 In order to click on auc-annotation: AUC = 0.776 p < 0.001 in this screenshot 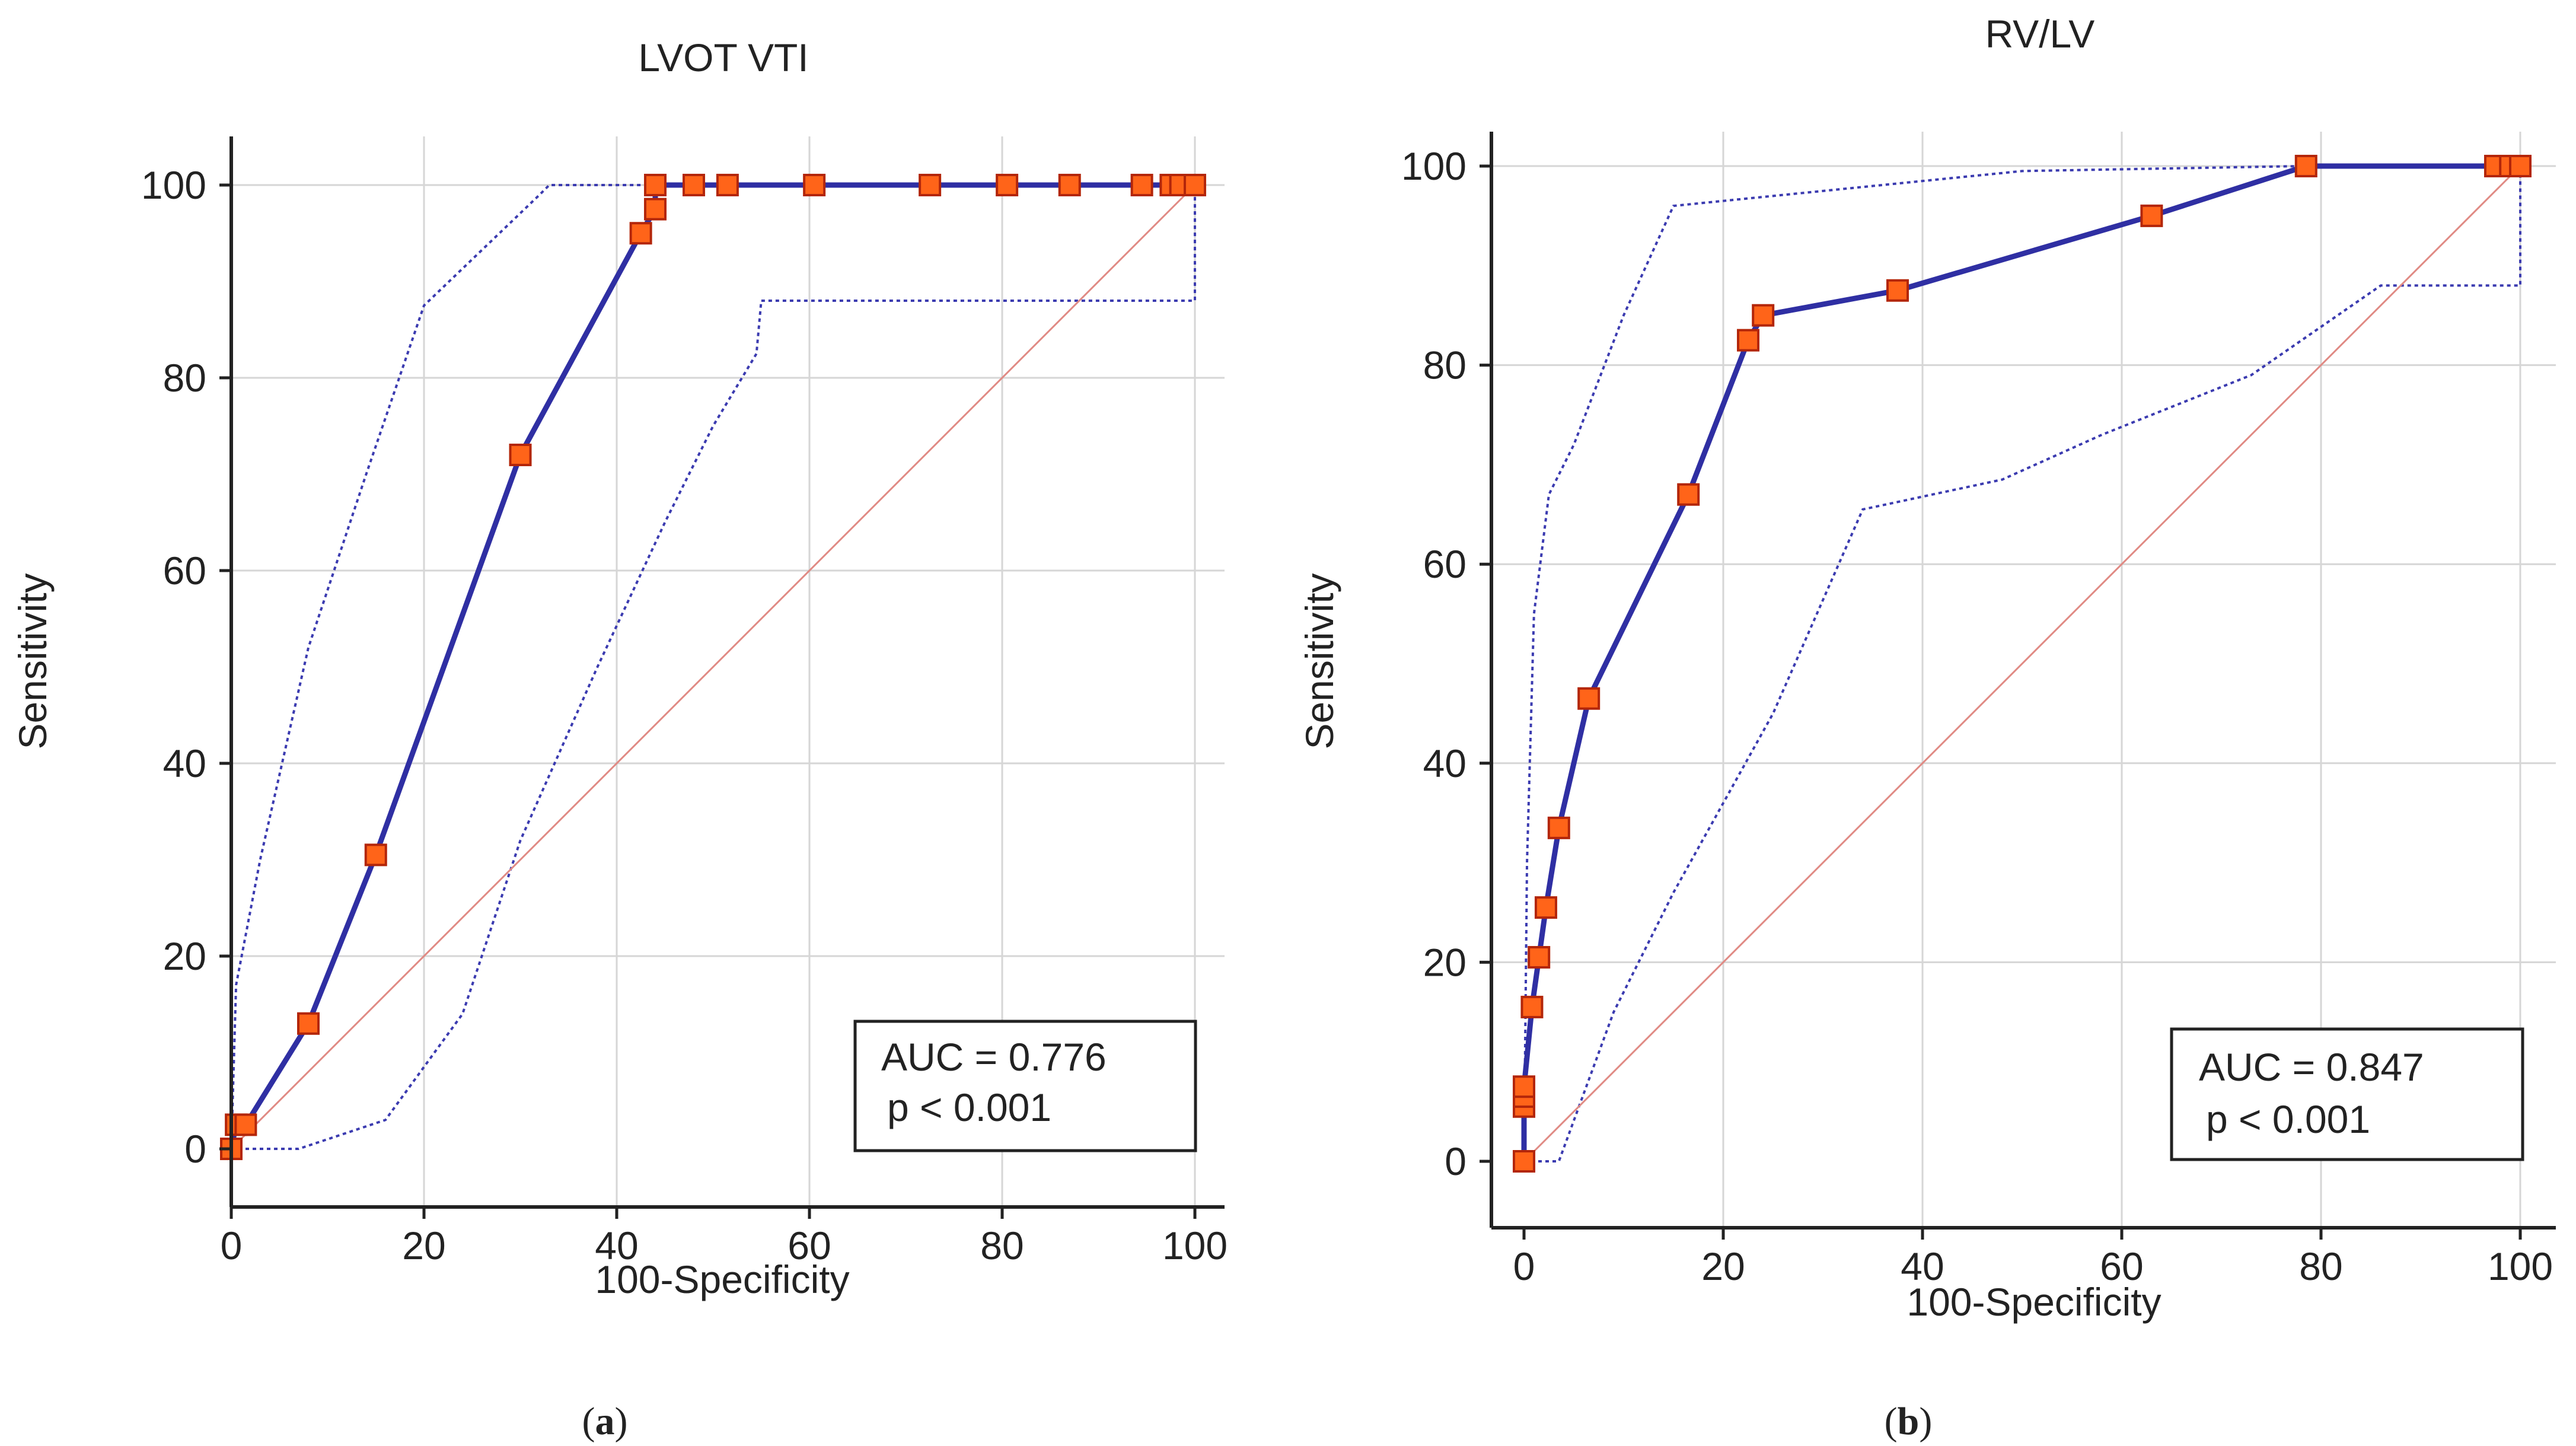, I will do `click(1025, 1086)`.